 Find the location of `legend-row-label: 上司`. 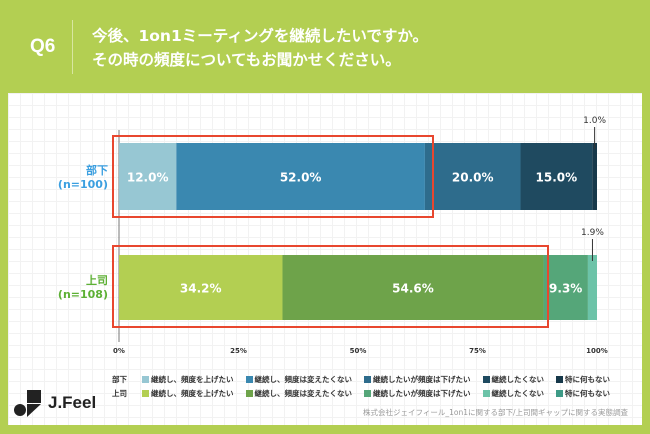

legend-row-label: 上司 is located at coordinates (119, 393).